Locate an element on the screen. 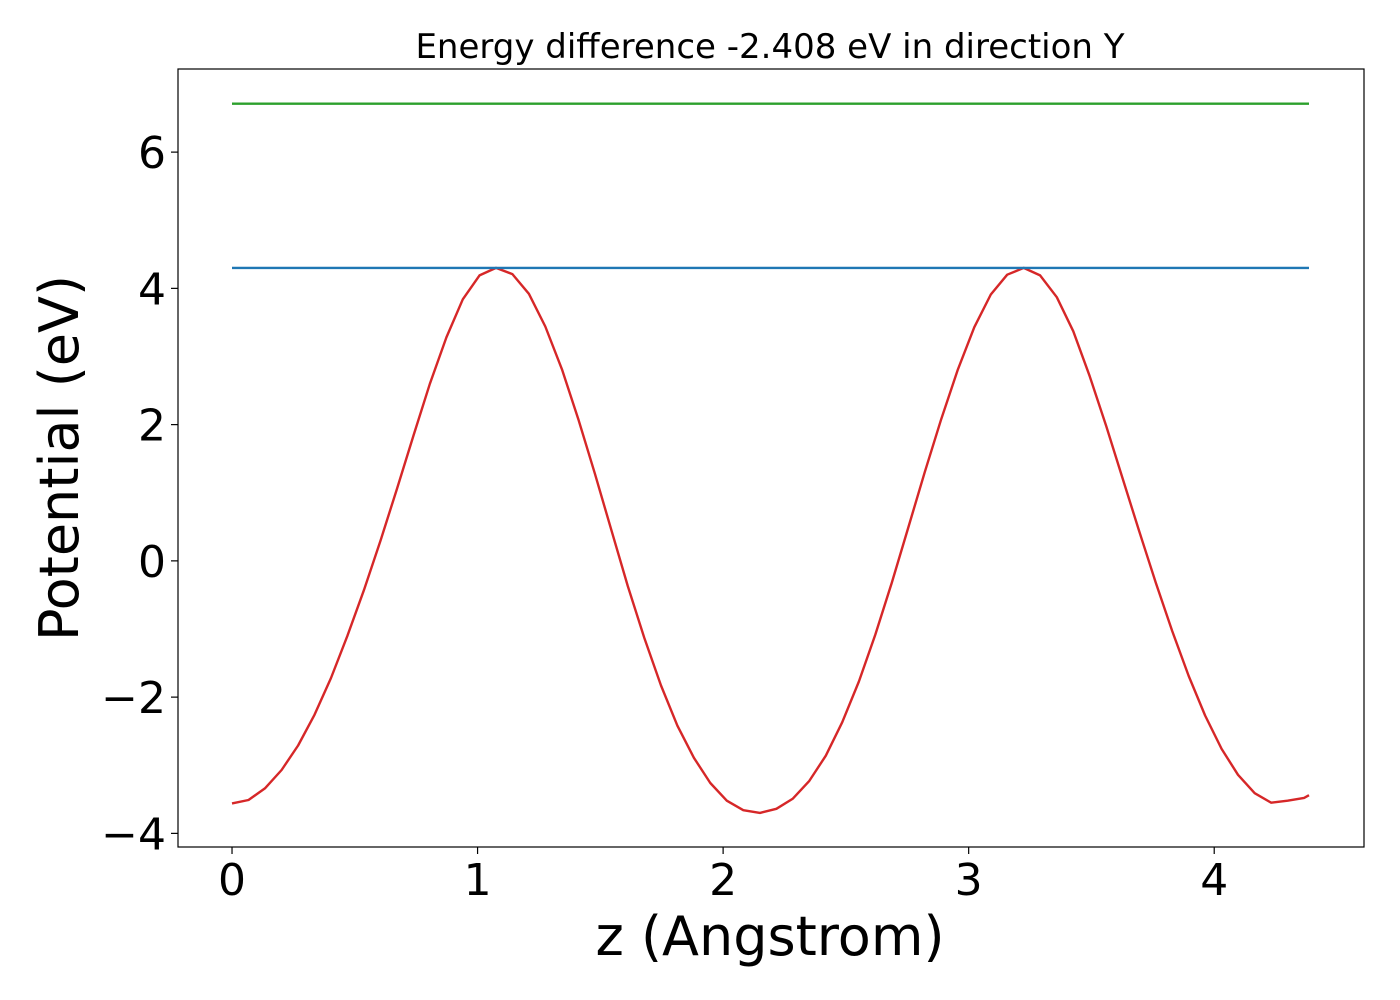  y-tick-label: −2 is located at coordinates (133, 698).